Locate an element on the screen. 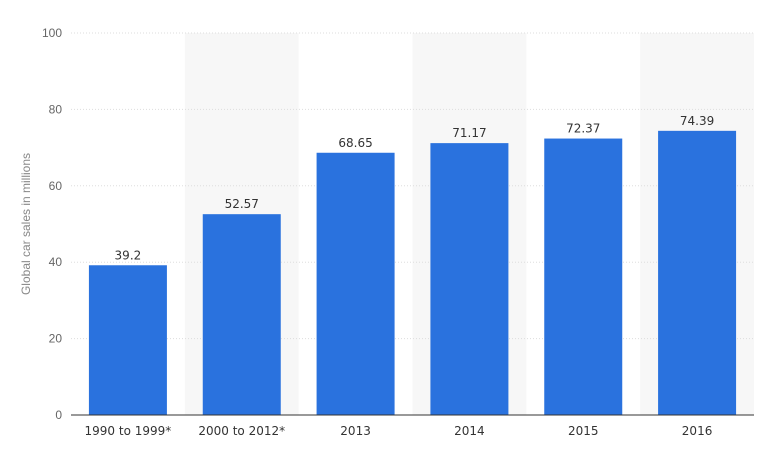 The width and height of the screenshot is (770, 450). y-tick-label: 40 is located at coordinates (56, 262).